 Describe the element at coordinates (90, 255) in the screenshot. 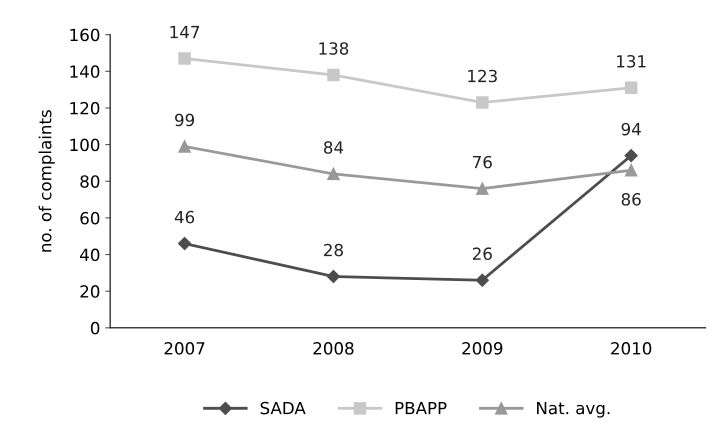

I see `y-tick-label: 40` at that location.